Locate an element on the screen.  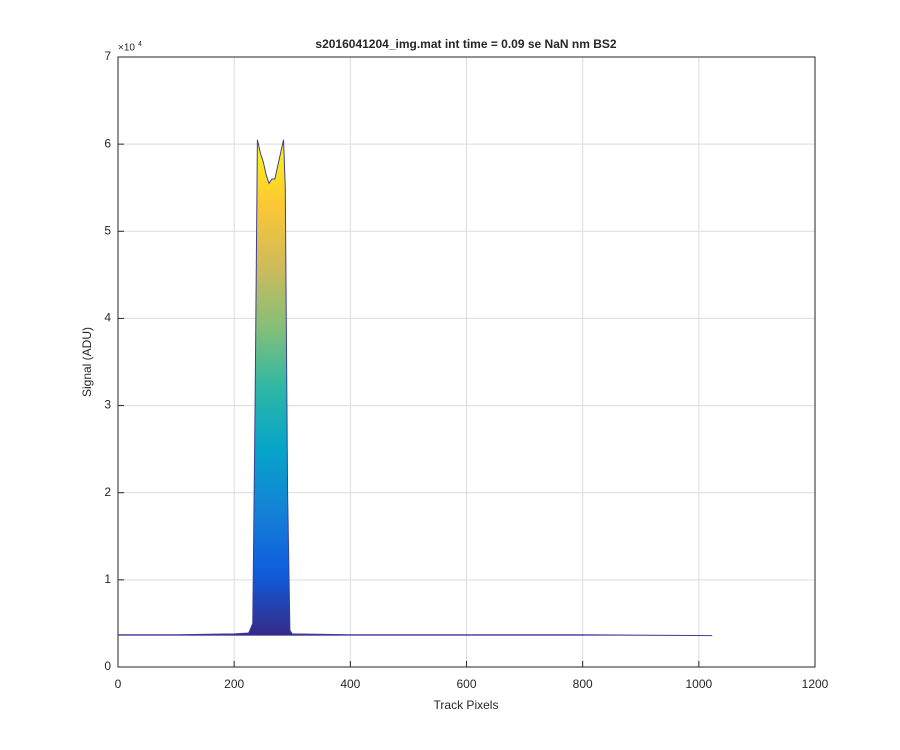
y-tick-label: 0 is located at coordinates (107, 666).